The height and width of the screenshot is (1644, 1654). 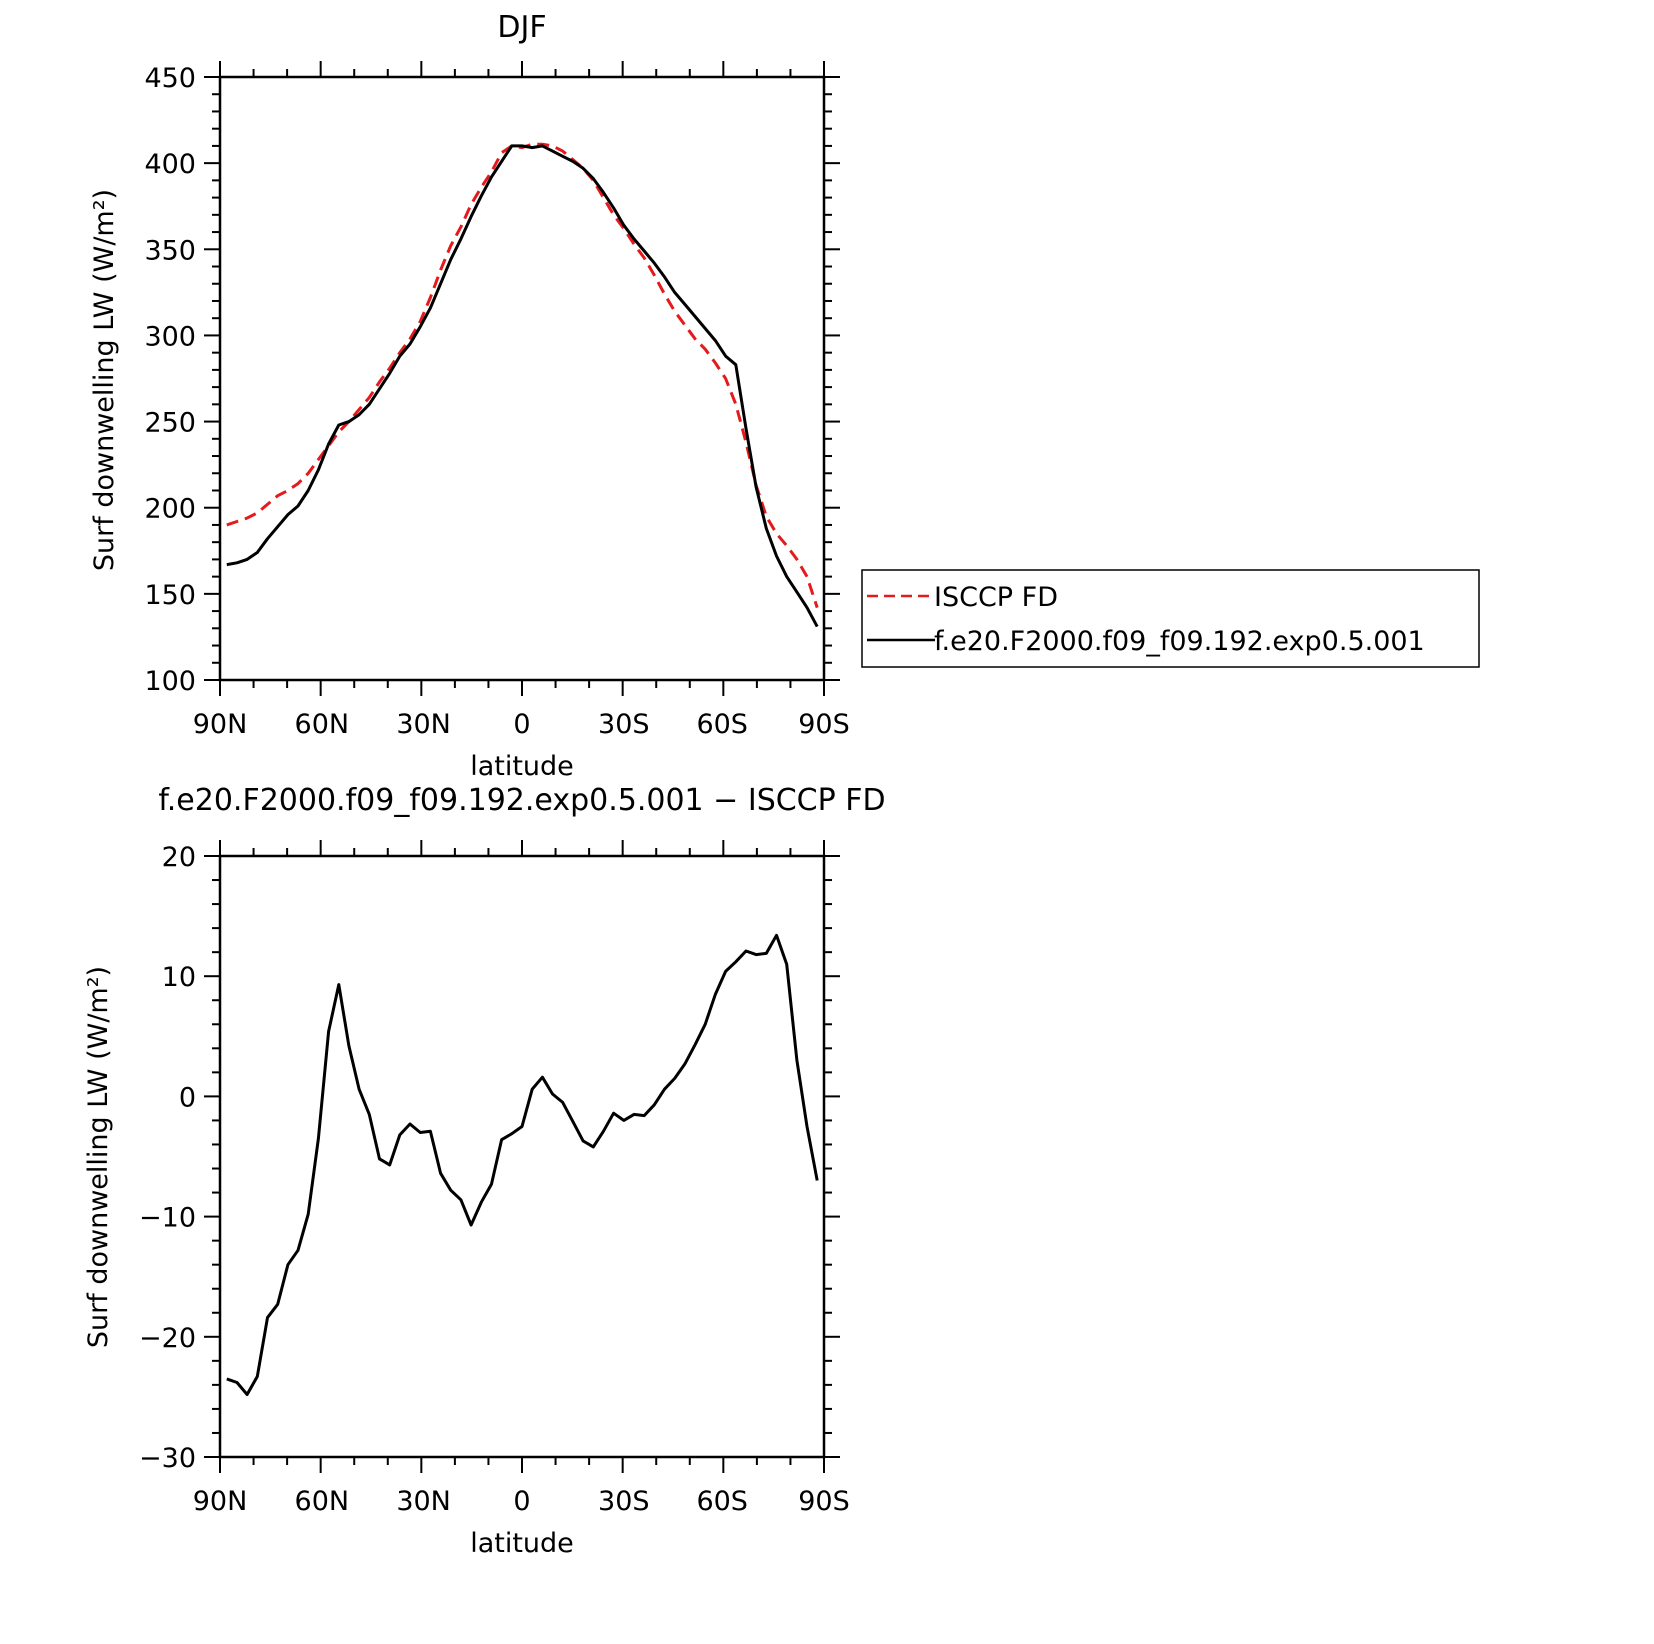 I want to click on top-series-line-isccp, so click(x=522, y=375).